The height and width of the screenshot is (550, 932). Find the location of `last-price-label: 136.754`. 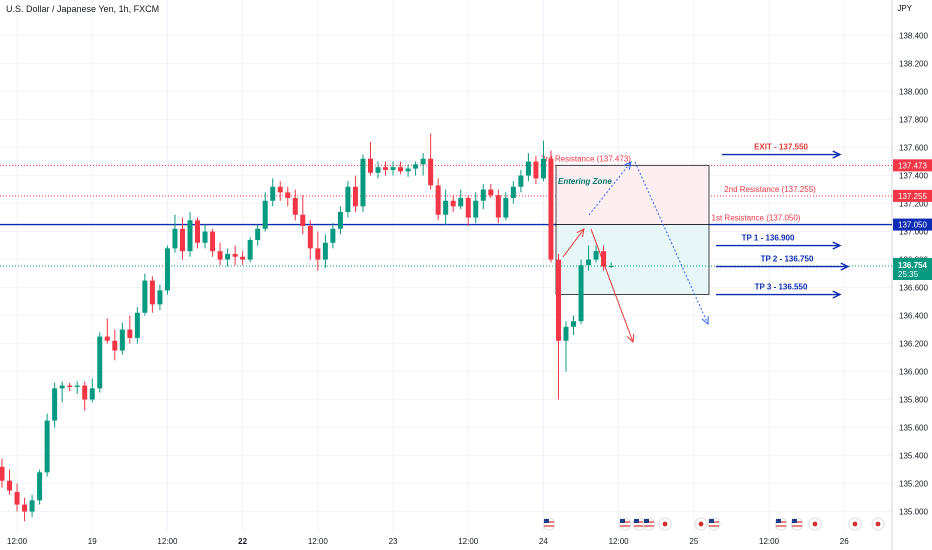

last-price-label: 136.754 is located at coordinates (912, 265).